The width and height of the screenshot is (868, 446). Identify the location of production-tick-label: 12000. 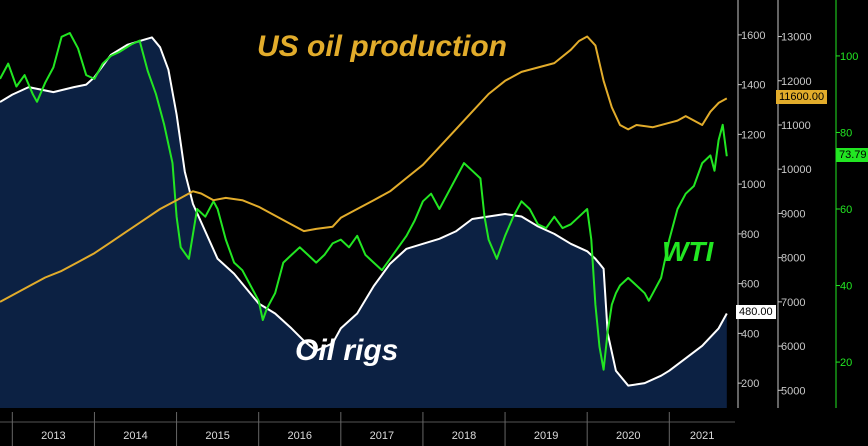
(796, 82).